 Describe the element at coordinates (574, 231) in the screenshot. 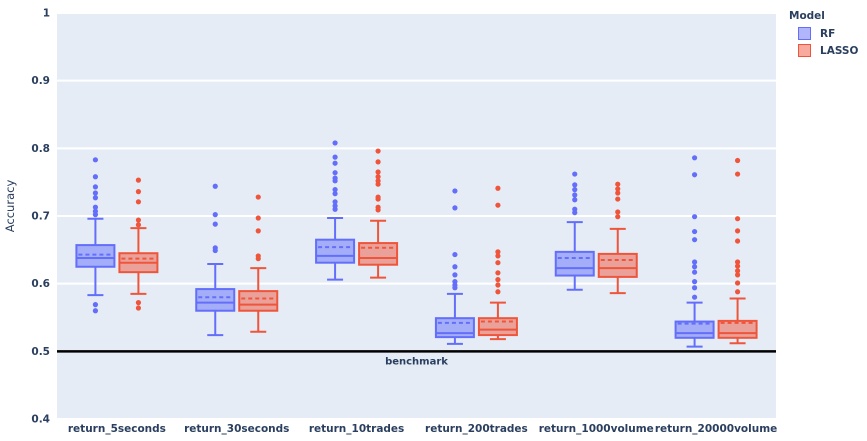

I see `box-rf-return_1000volume` at that location.